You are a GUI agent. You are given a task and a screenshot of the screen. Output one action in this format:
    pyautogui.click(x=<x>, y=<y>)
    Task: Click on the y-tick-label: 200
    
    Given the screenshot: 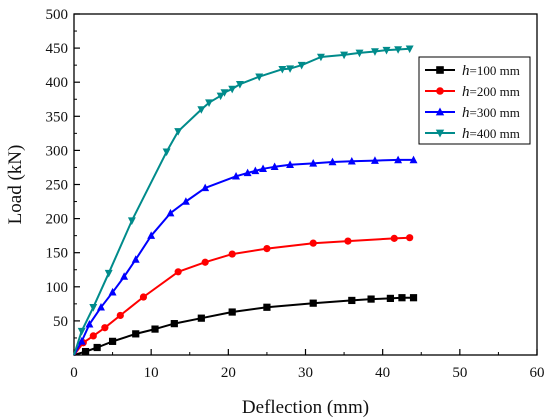 What is the action you would take?
    pyautogui.click(x=57, y=220)
    